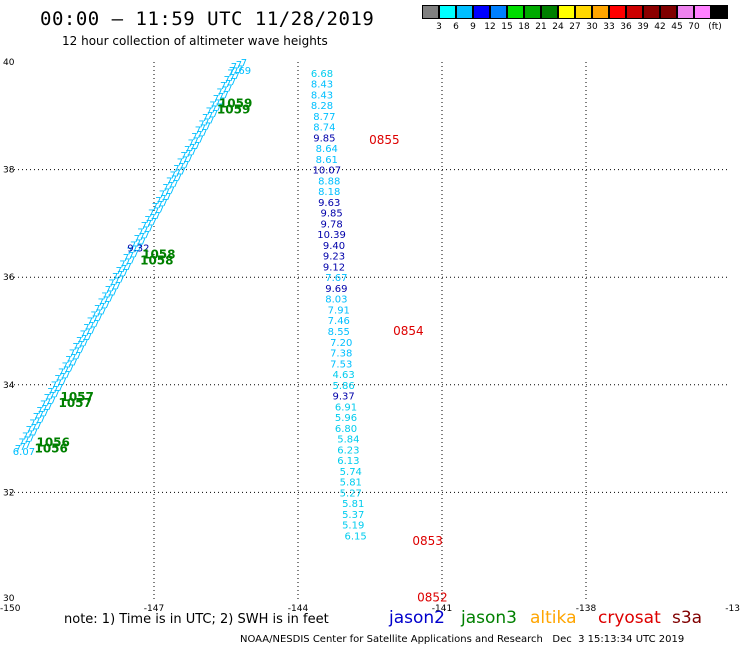 Image resolution: width=740 pixels, height=650 pixels. What do you see at coordinates (353, 504) in the screenshot?
I see `swh-value: 5.81` at bounding box center [353, 504].